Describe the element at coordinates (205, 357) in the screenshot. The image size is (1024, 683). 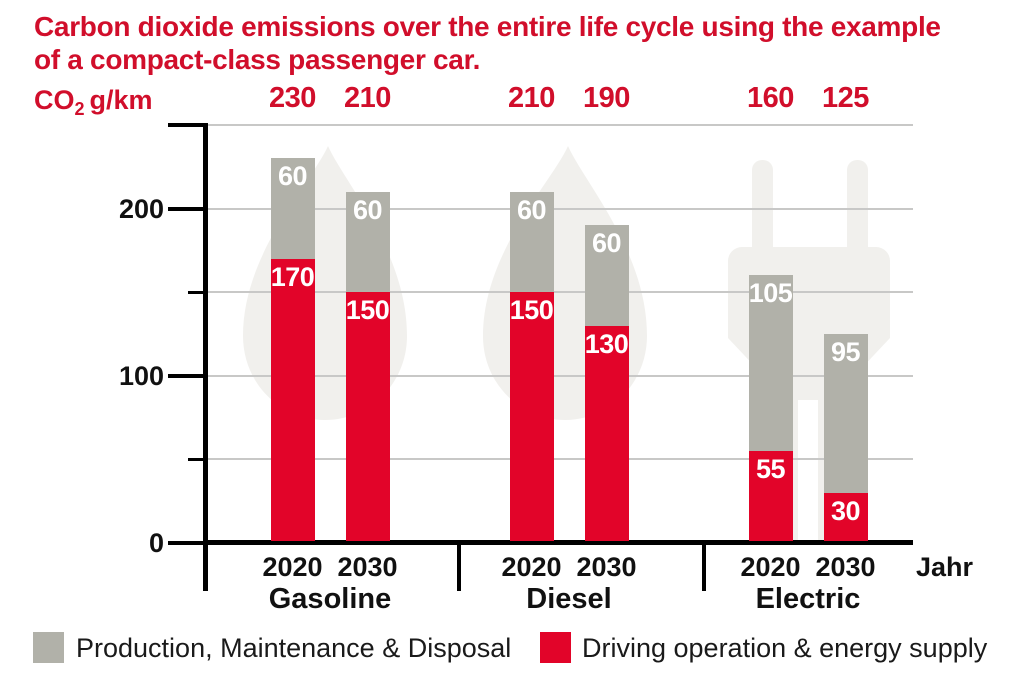
I see `y-axis-line` at that location.